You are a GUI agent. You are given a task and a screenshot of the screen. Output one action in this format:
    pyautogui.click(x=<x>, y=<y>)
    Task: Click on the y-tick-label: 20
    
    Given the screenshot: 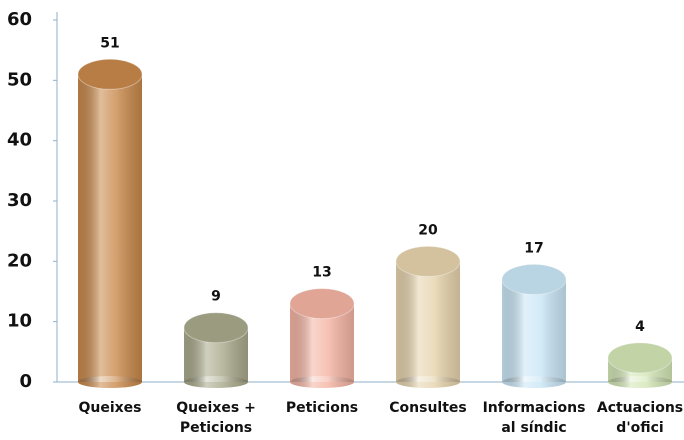 What is the action you would take?
    pyautogui.click(x=19, y=260)
    